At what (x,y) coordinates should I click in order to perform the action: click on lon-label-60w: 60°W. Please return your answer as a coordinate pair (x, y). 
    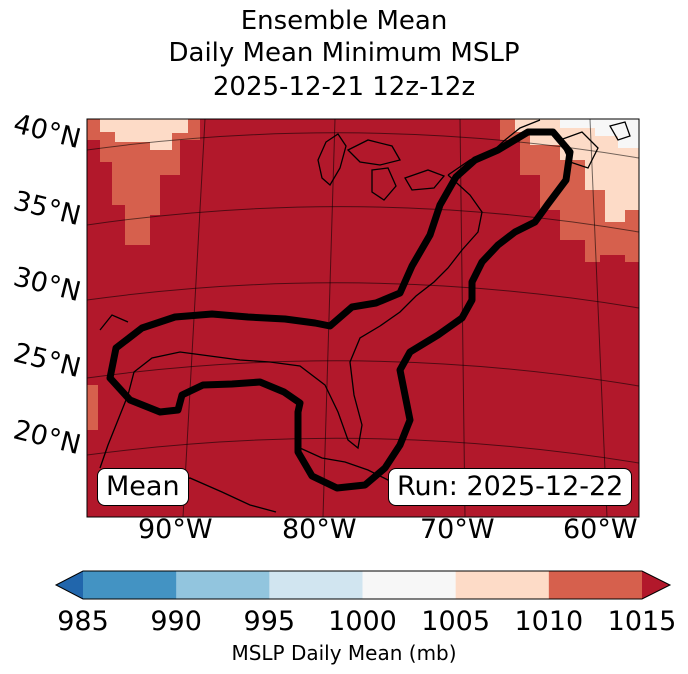
    Looking at the image, I should click on (600, 529).